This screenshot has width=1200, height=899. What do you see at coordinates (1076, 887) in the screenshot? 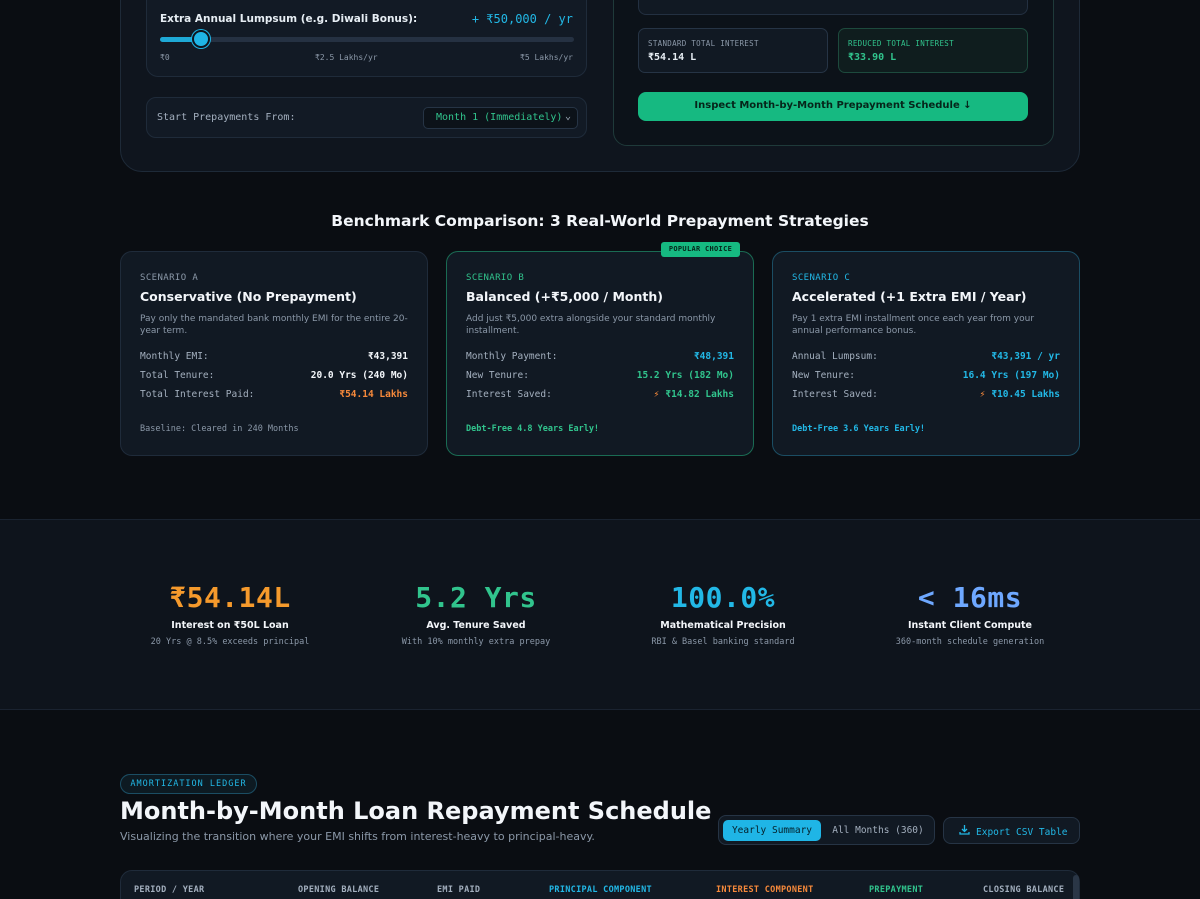
I see `table-scrollbar` at bounding box center [1076, 887].